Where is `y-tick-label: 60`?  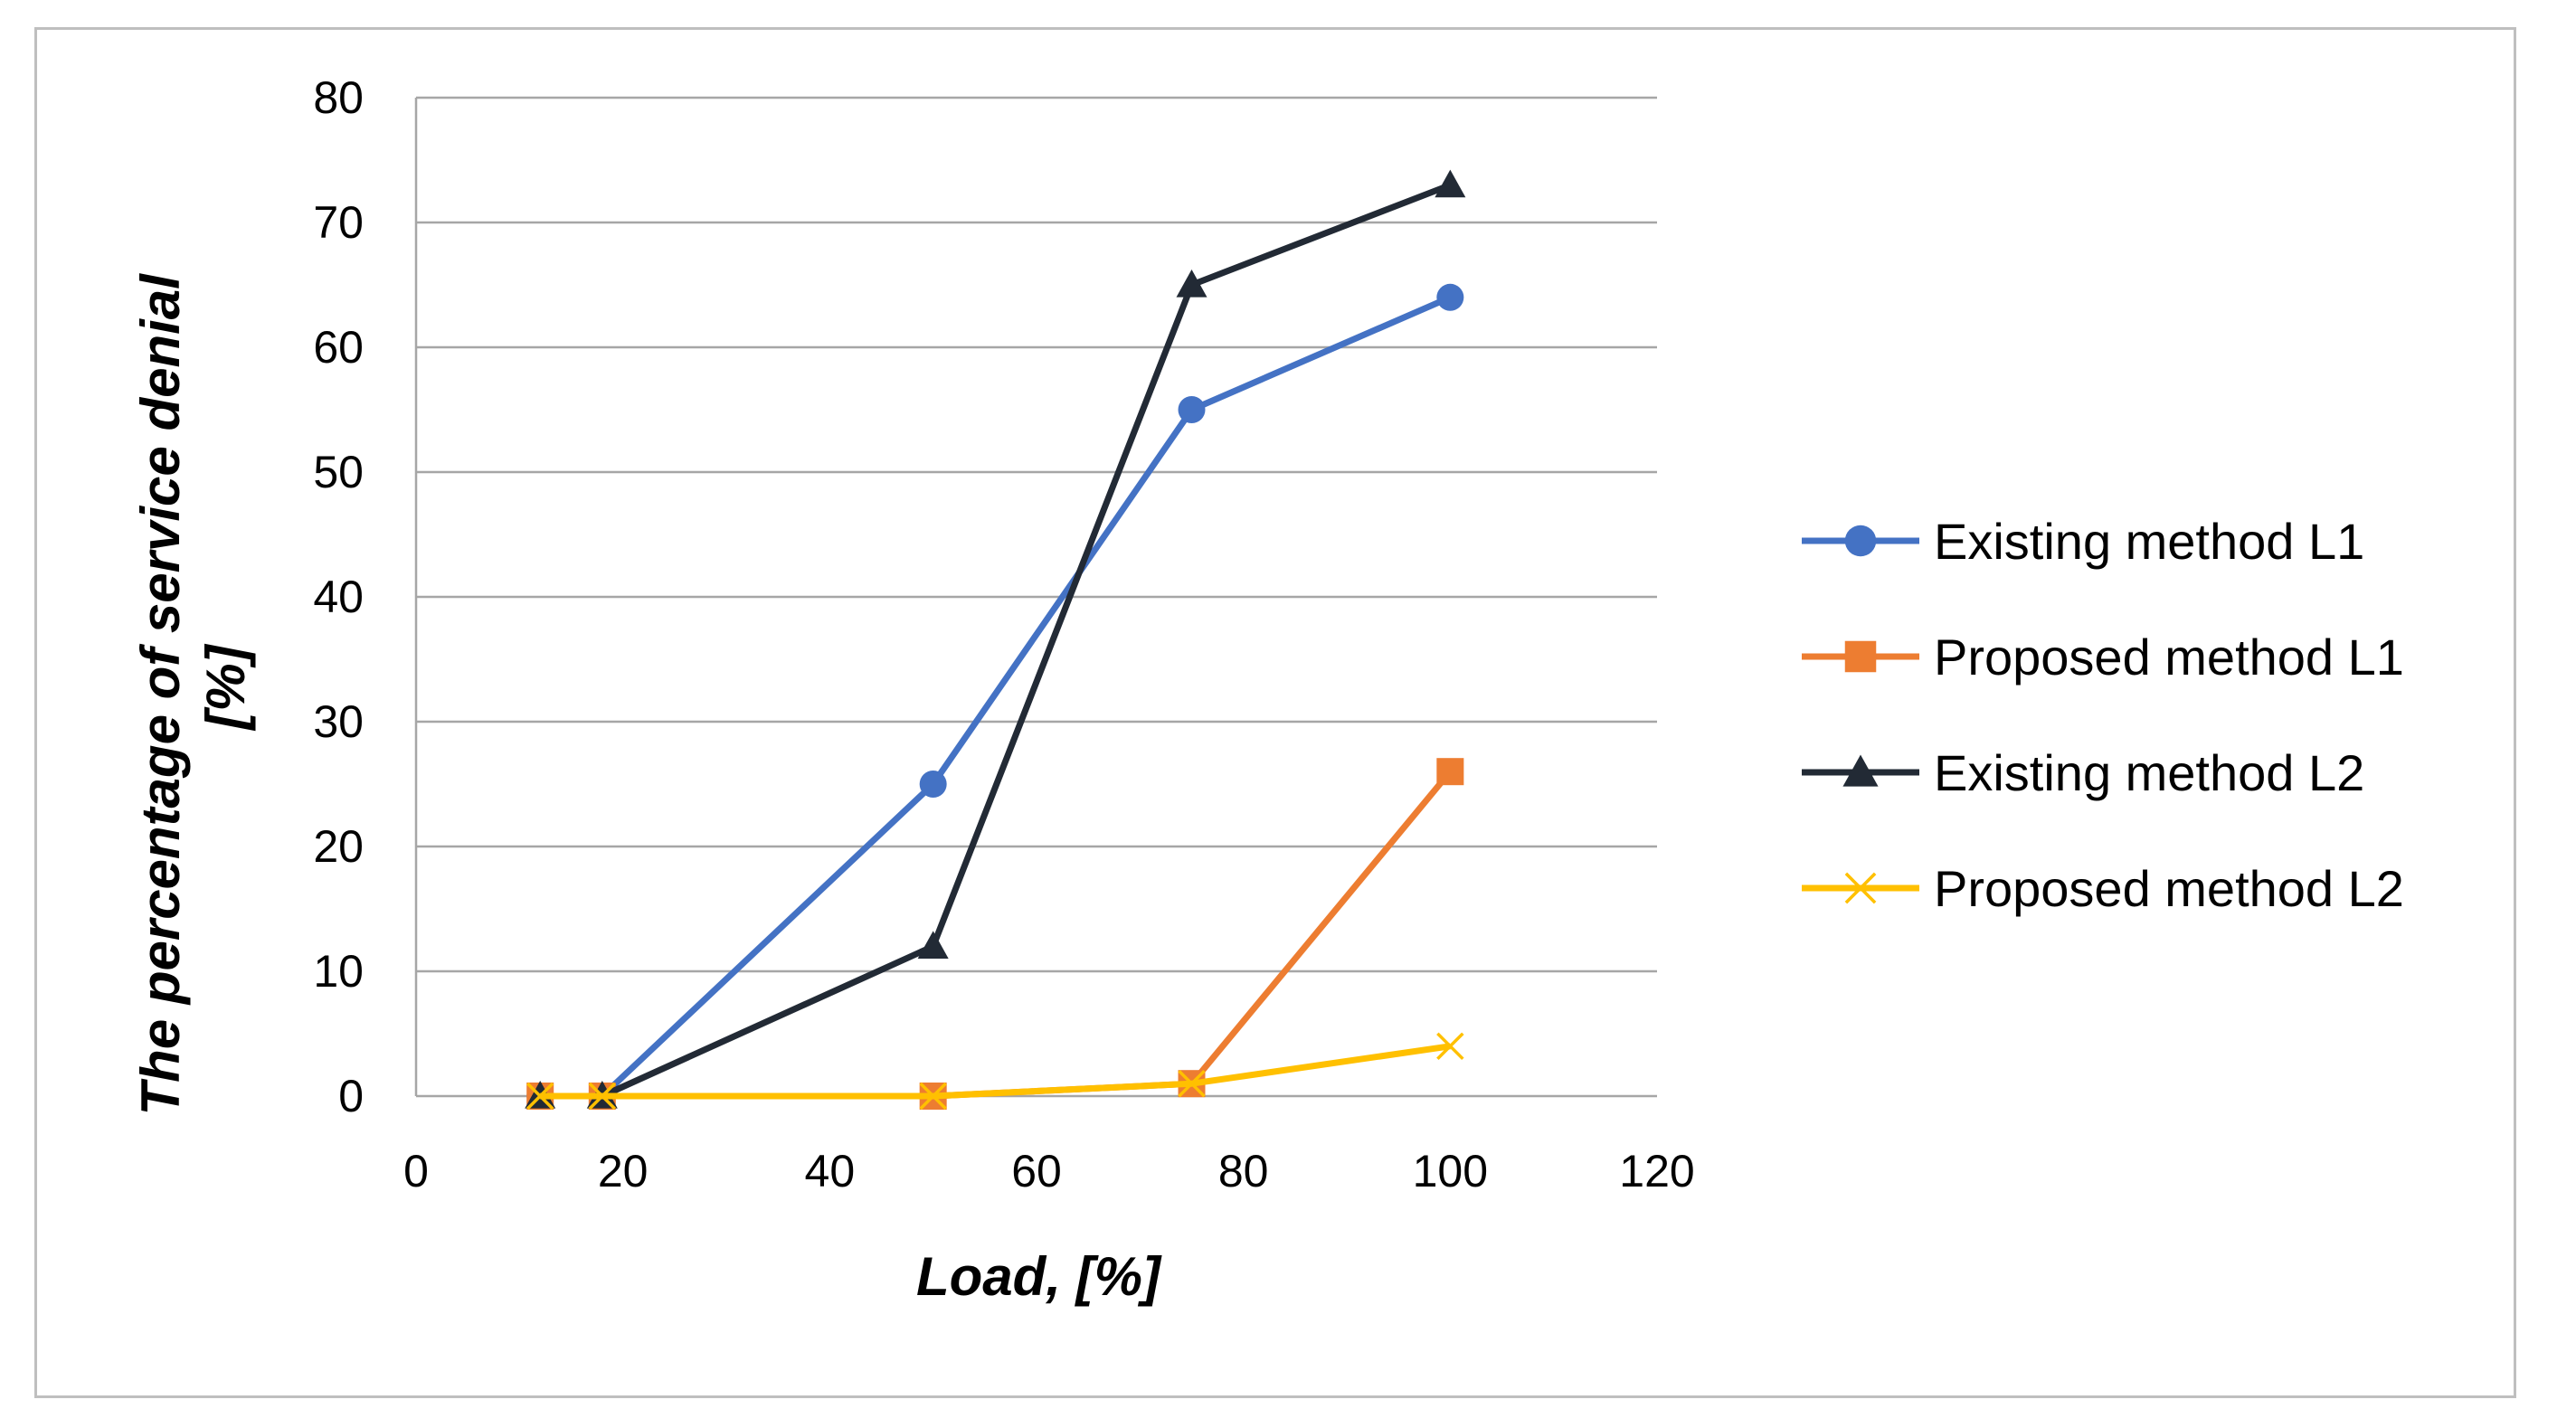 y-tick-label: 60 is located at coordinates (339, 347).